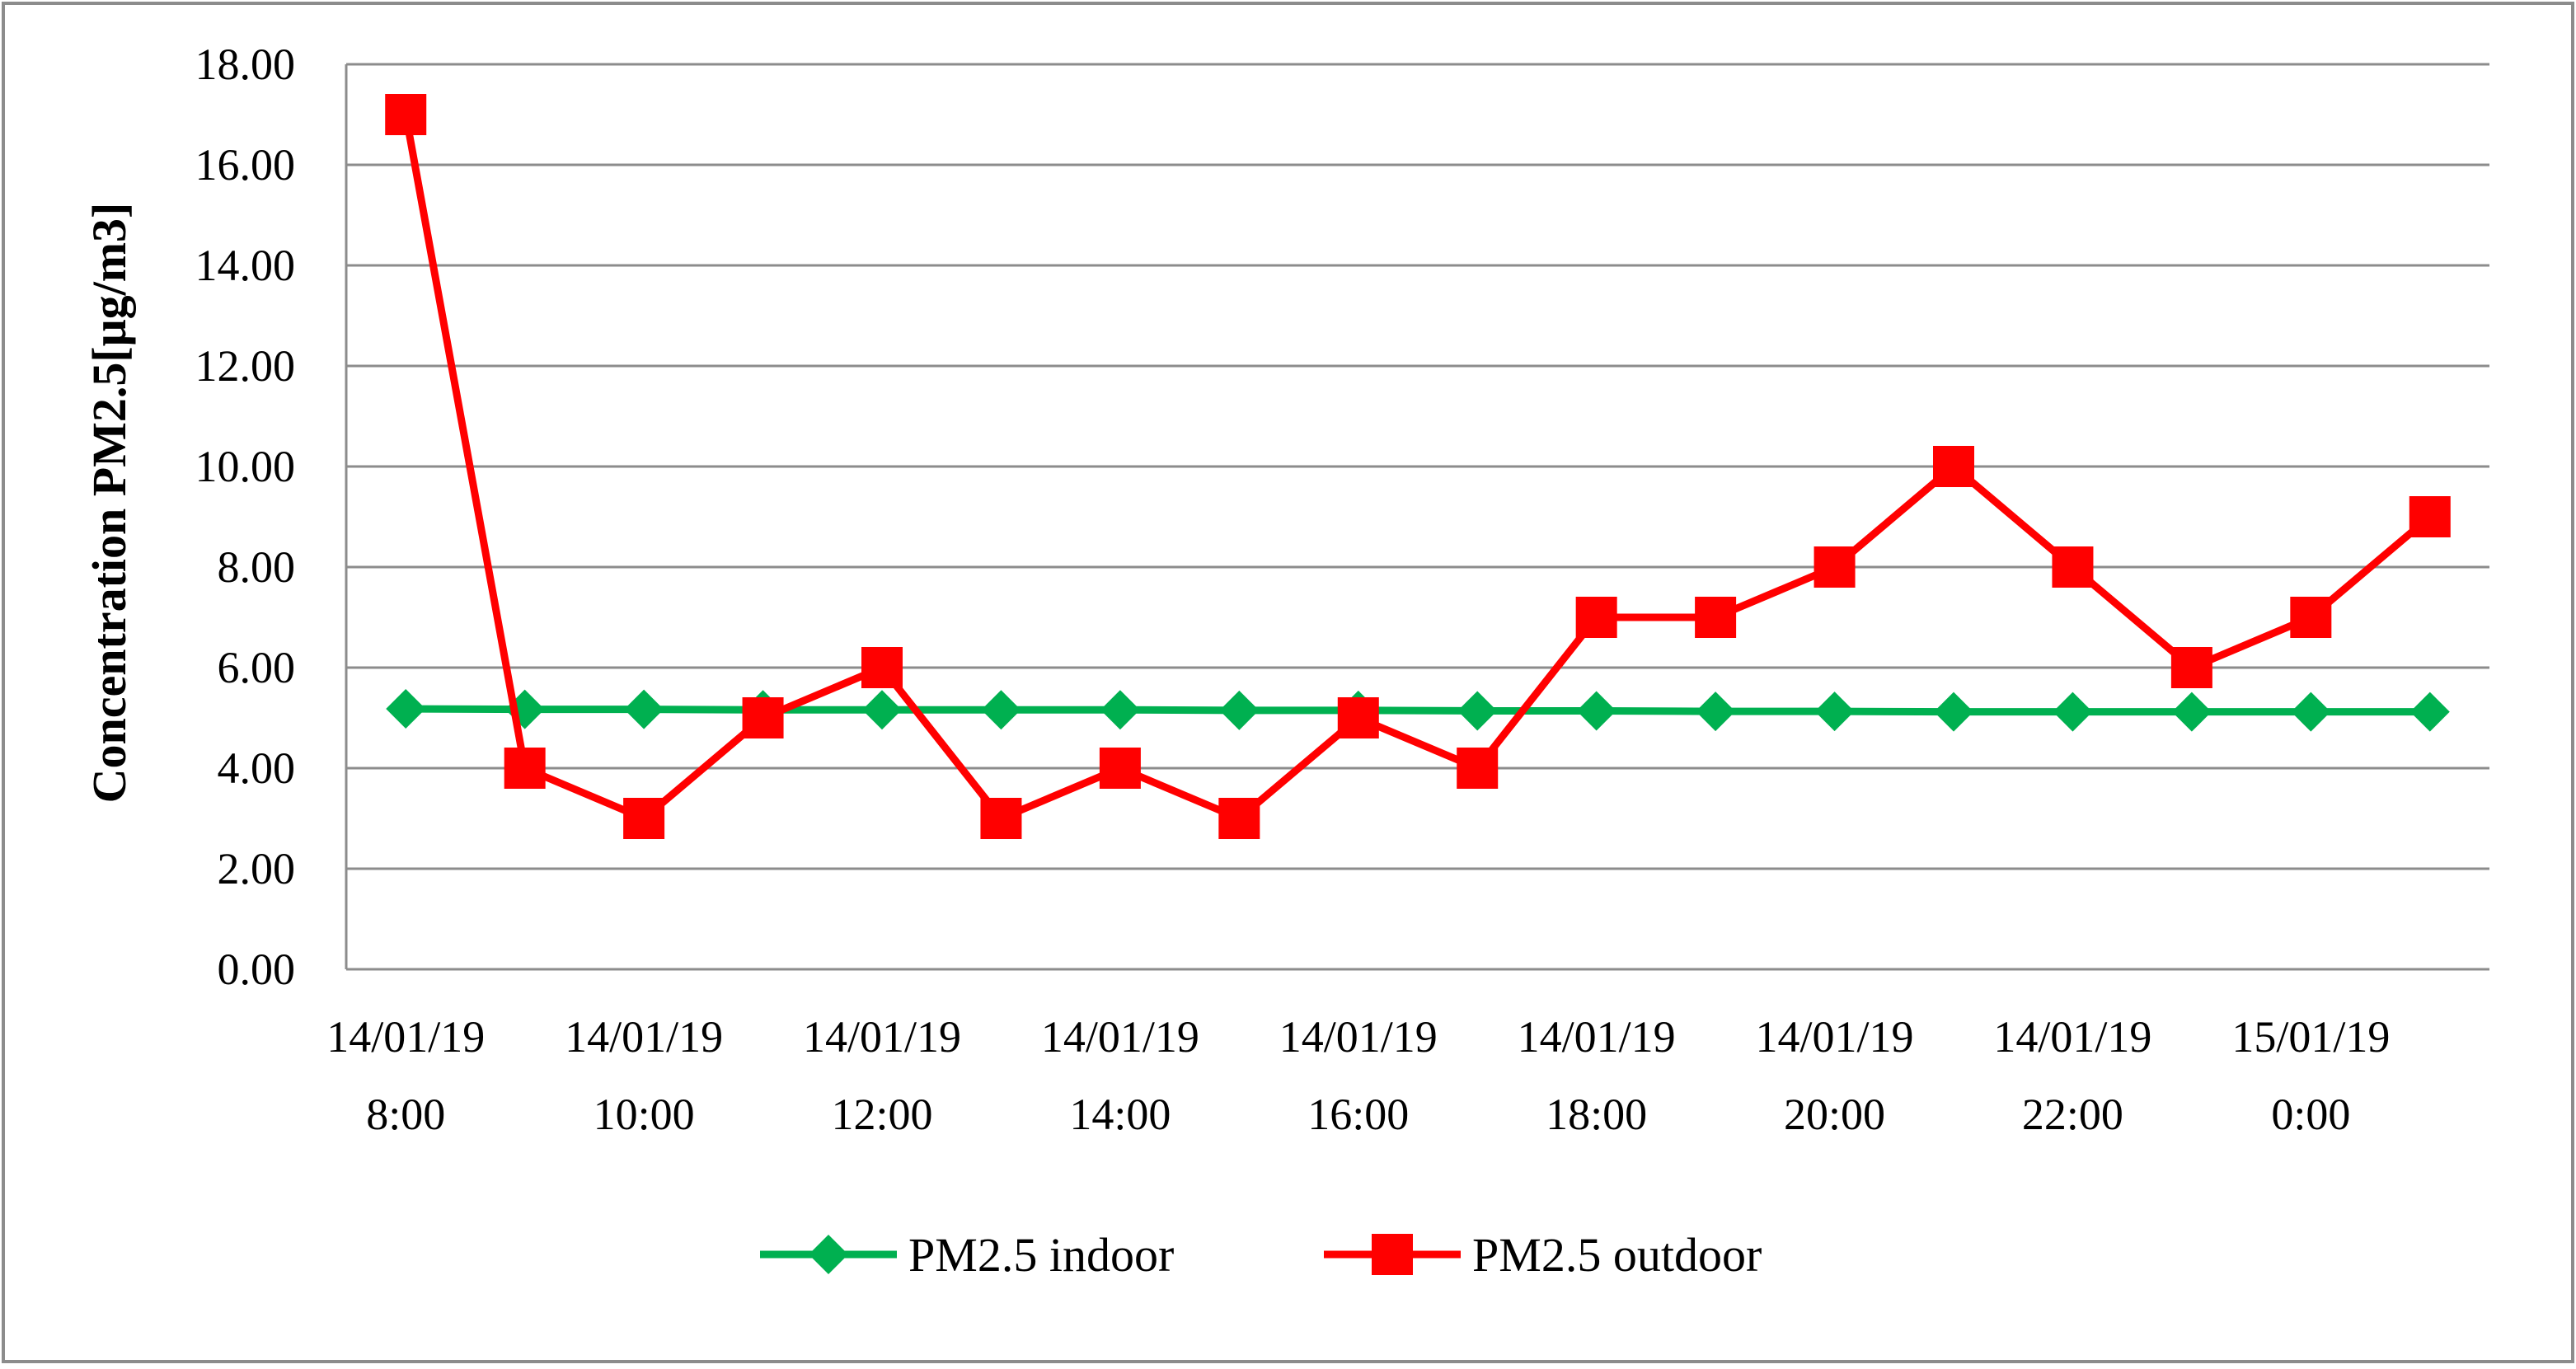  I want to click on y-tick-label: 16.00, so click(246, 165).